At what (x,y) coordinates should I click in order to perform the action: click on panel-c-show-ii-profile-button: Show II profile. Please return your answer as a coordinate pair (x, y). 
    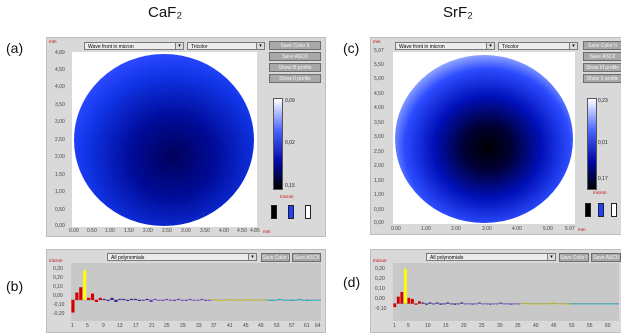
    Looking at the image, I should click on (602, 78).